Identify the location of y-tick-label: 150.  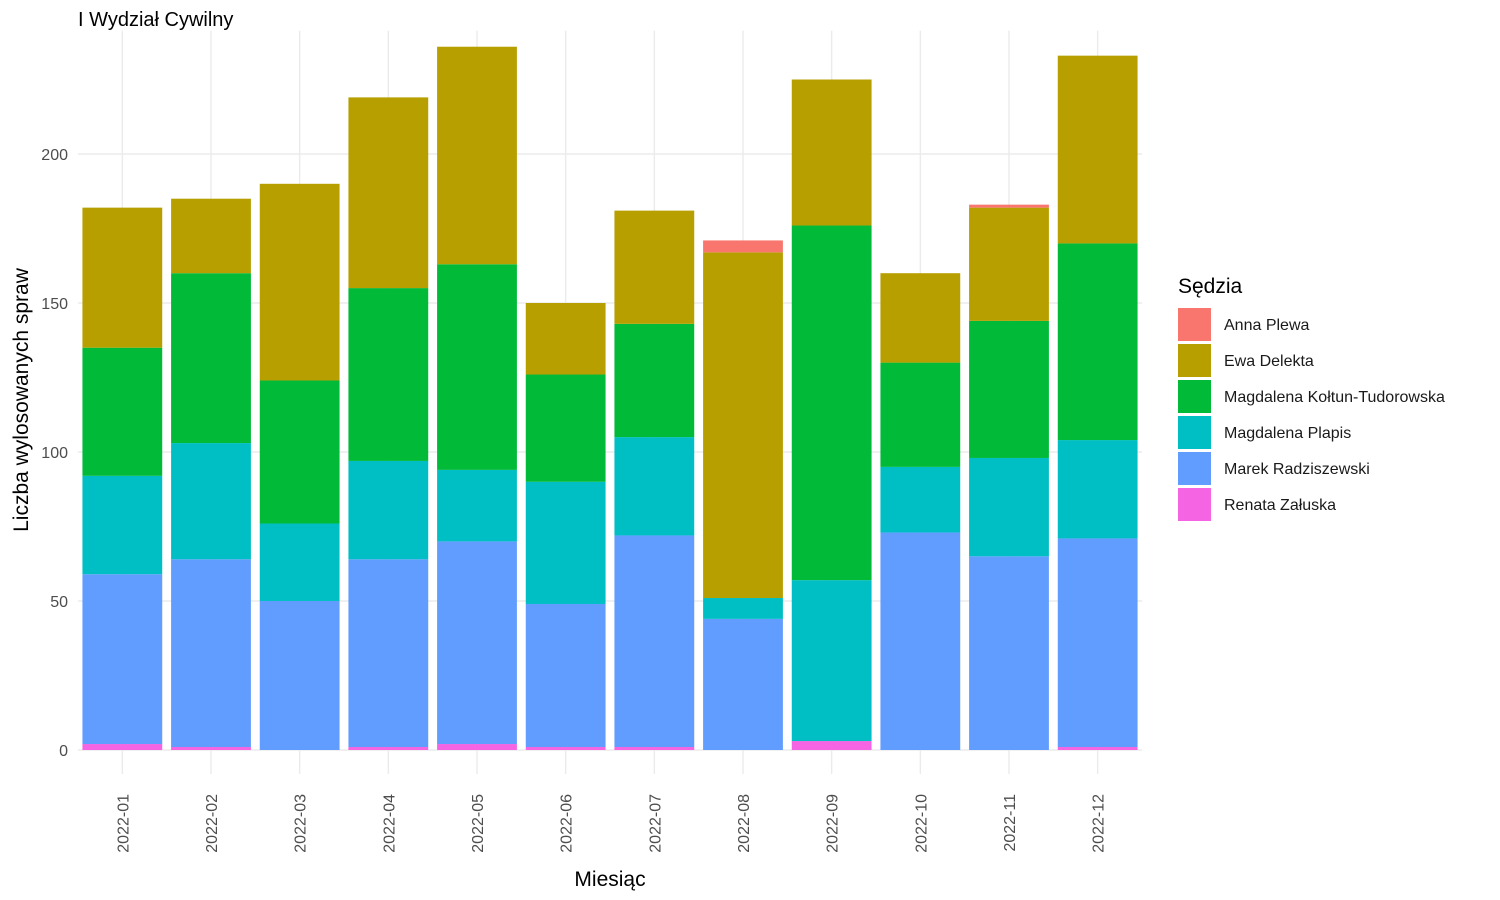
(54, 304).